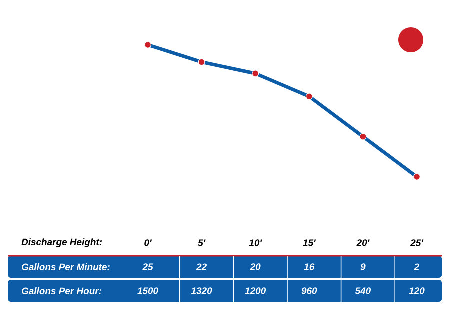  I want to click on text: 960, so click(310, 291).